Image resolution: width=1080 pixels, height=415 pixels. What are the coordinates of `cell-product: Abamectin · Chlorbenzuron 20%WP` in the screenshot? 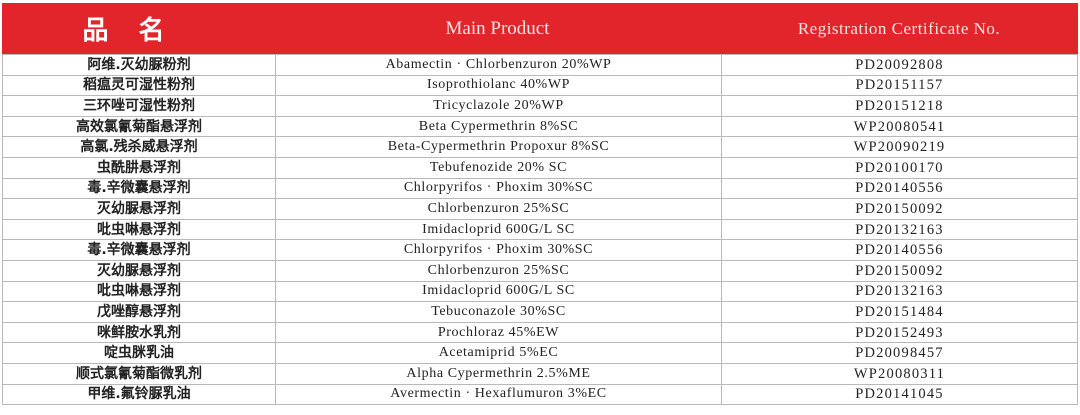 It's located at (498, 65).